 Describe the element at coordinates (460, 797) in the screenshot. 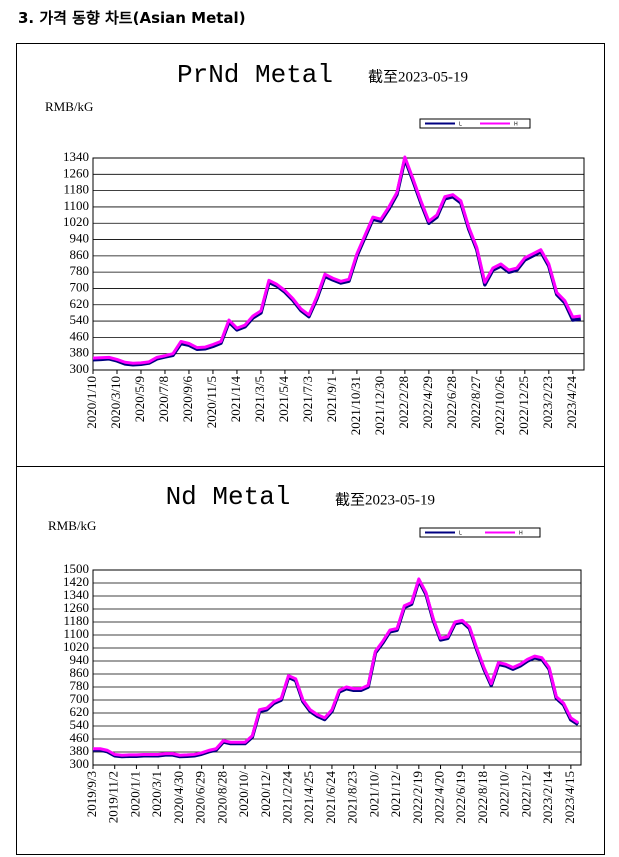

I see `x-tick-label: 2022/6/19` at that location.